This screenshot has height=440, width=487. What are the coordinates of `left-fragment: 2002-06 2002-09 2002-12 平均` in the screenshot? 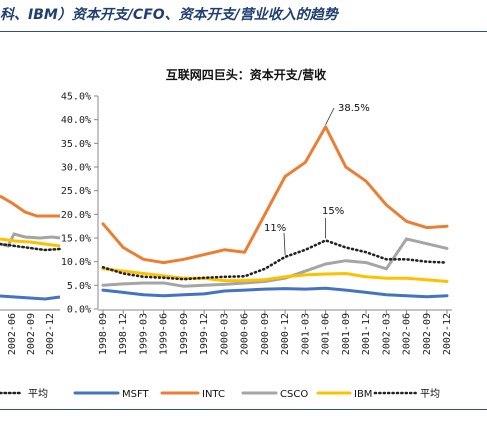 It's located at (31, 297).